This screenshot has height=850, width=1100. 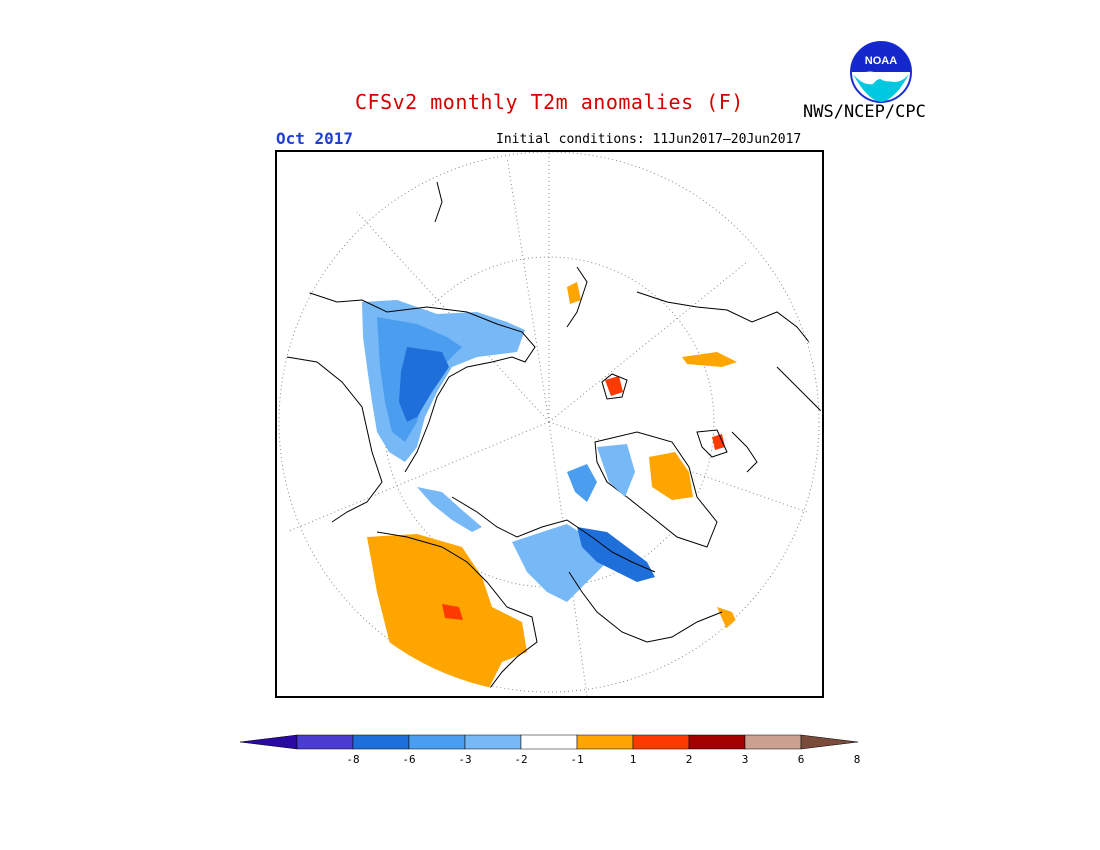 What do you see at coordinates (577, 759) in the screenshot?
I see `colorbar-tick-label: -1` at bounding box center [577, 759].